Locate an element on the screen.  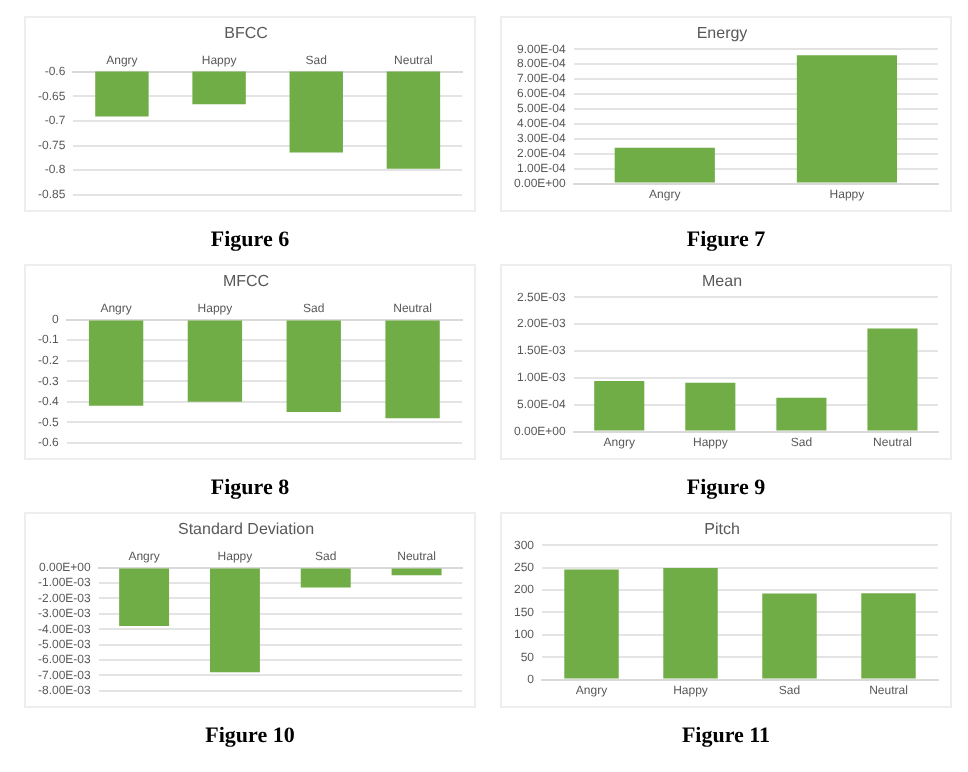
caption: Figure 10 is located at coordinates (250, 736).